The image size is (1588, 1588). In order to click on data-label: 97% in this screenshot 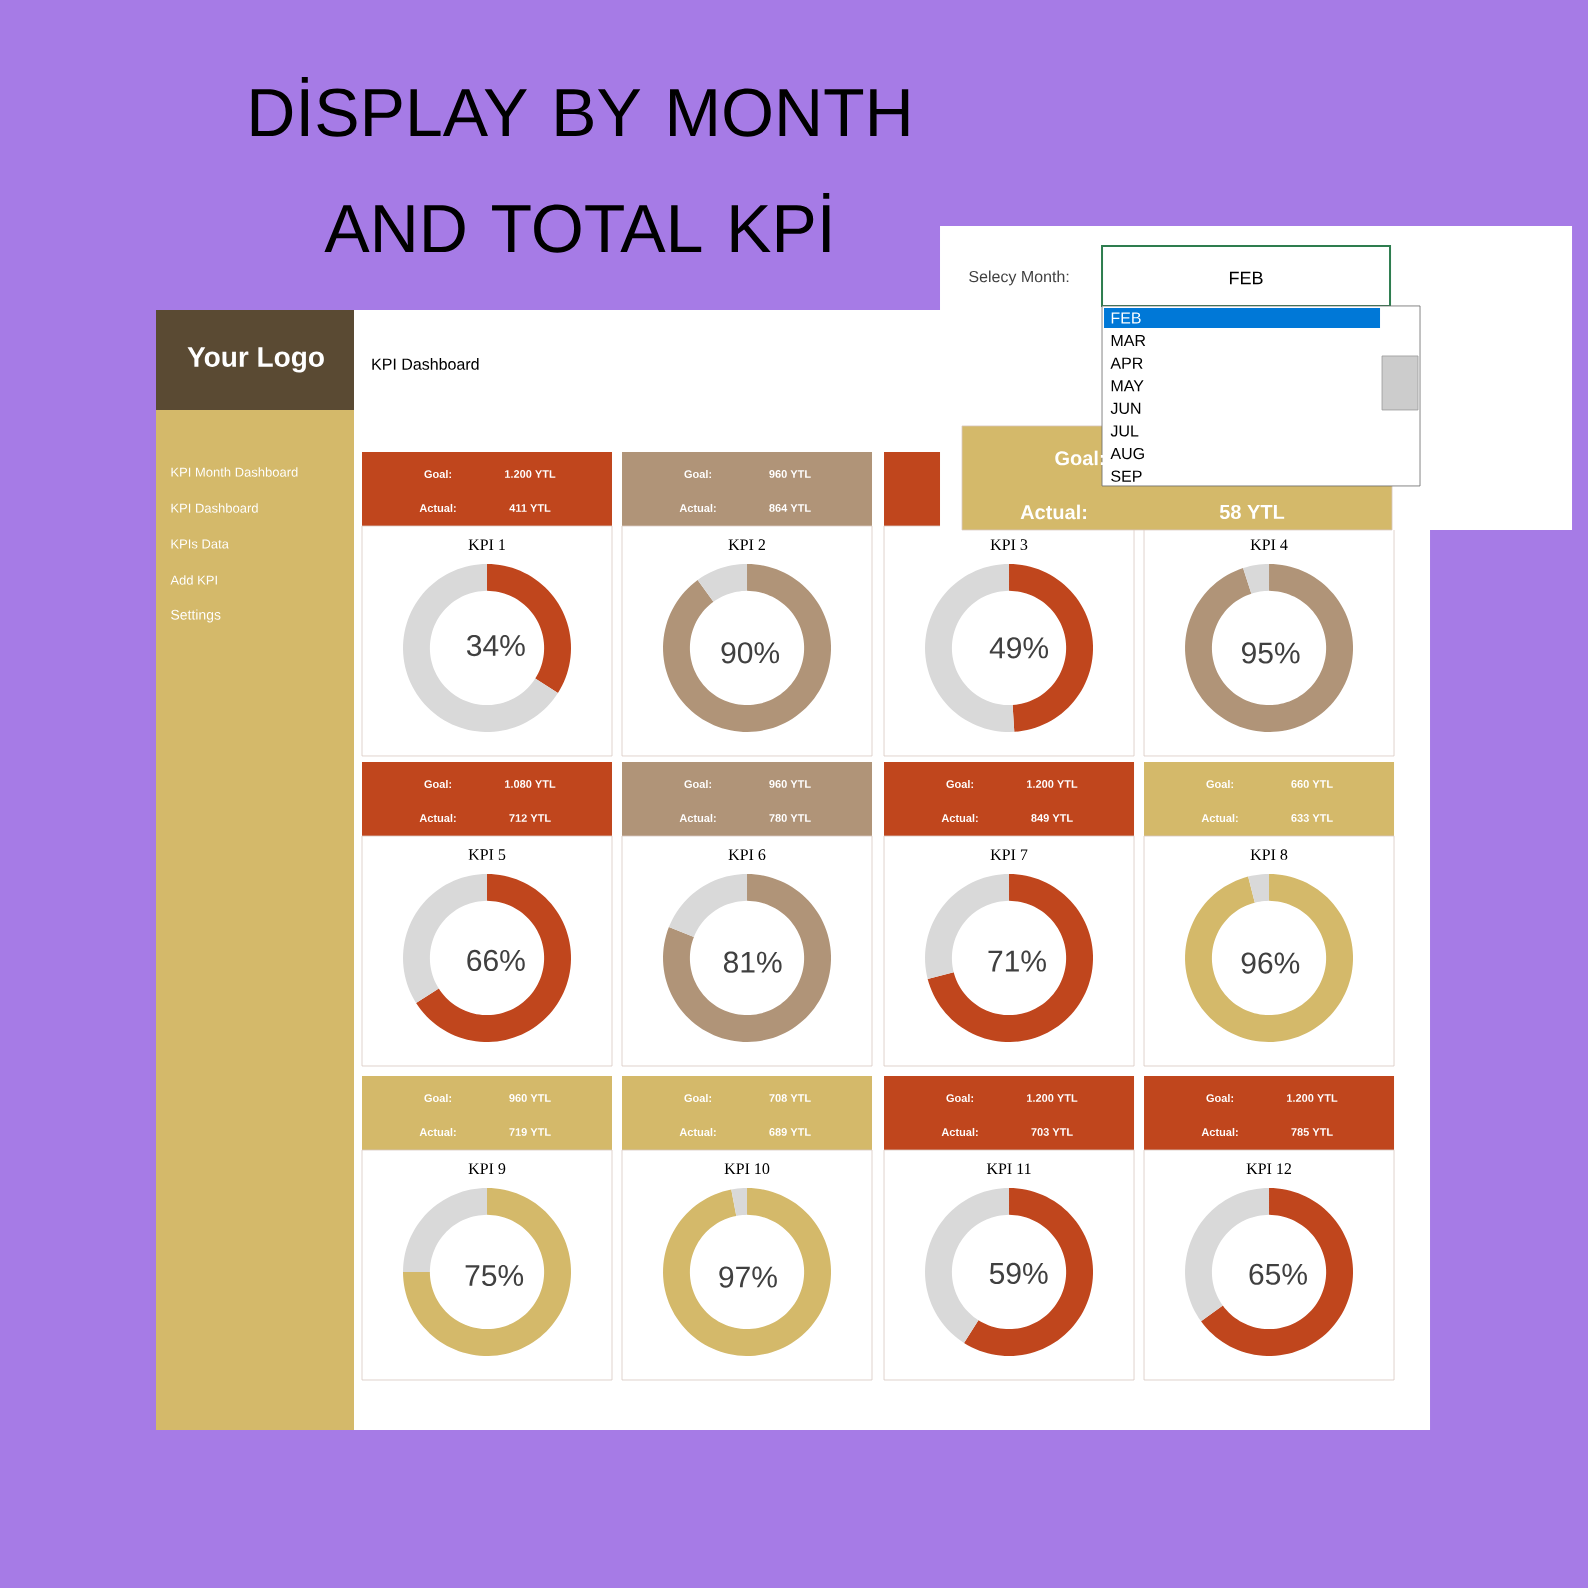, I will do `click(748, 1277)`.